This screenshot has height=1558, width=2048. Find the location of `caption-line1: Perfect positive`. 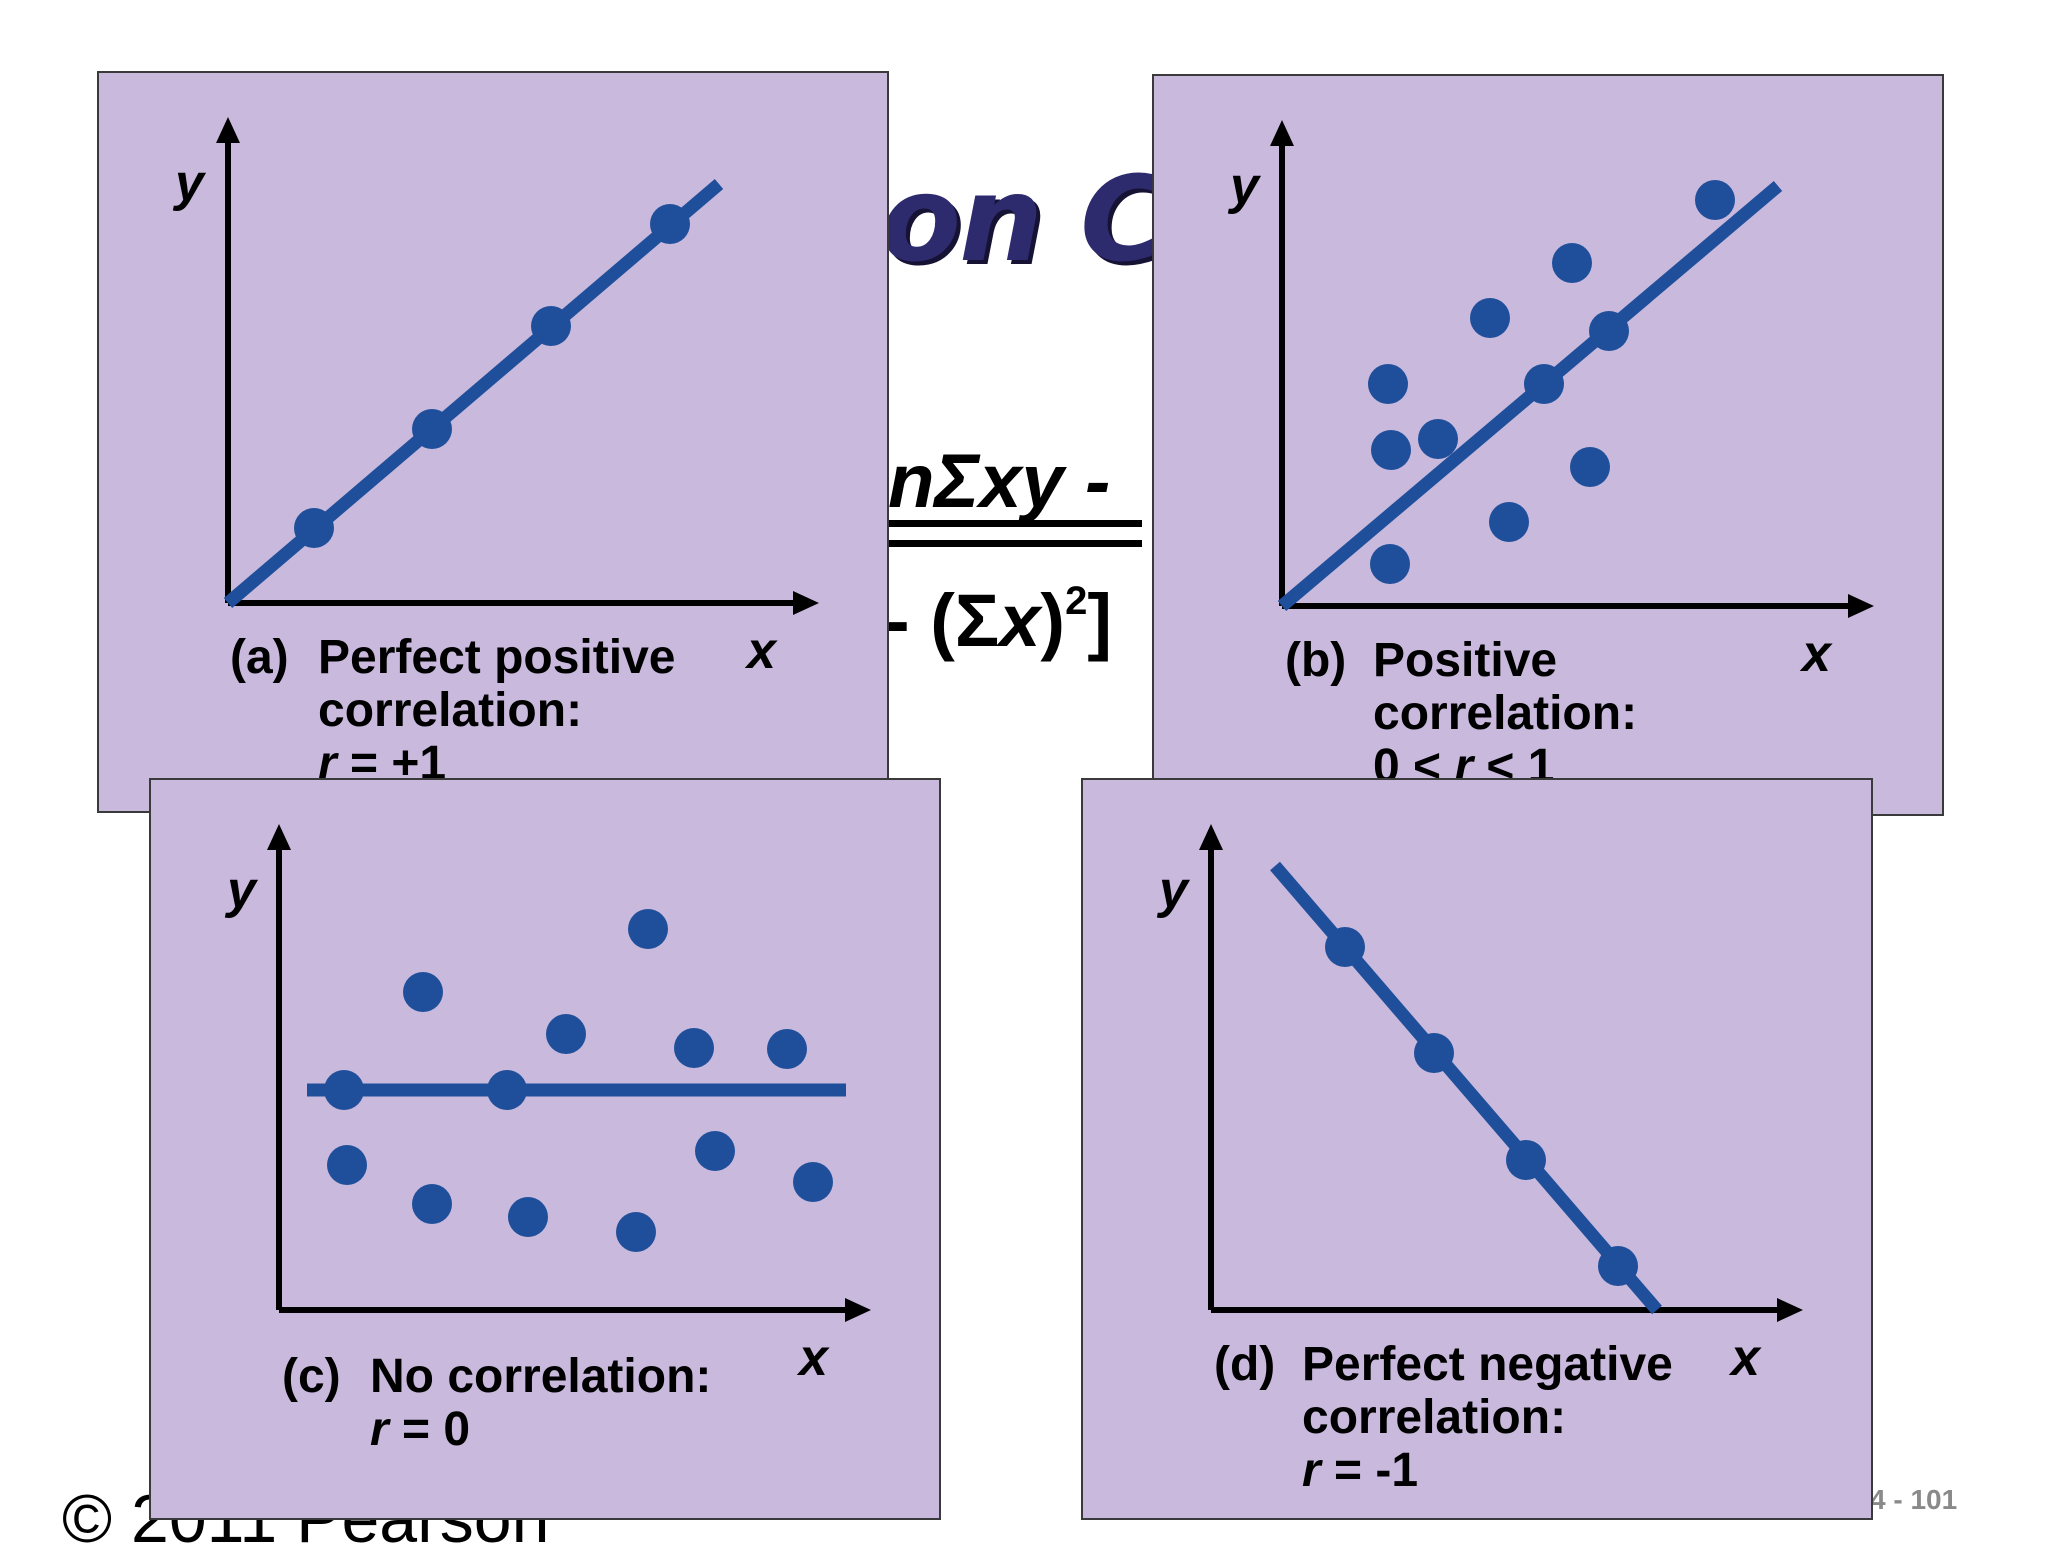

caption-line1: Perfect positive is located at coordinates (497, 657).